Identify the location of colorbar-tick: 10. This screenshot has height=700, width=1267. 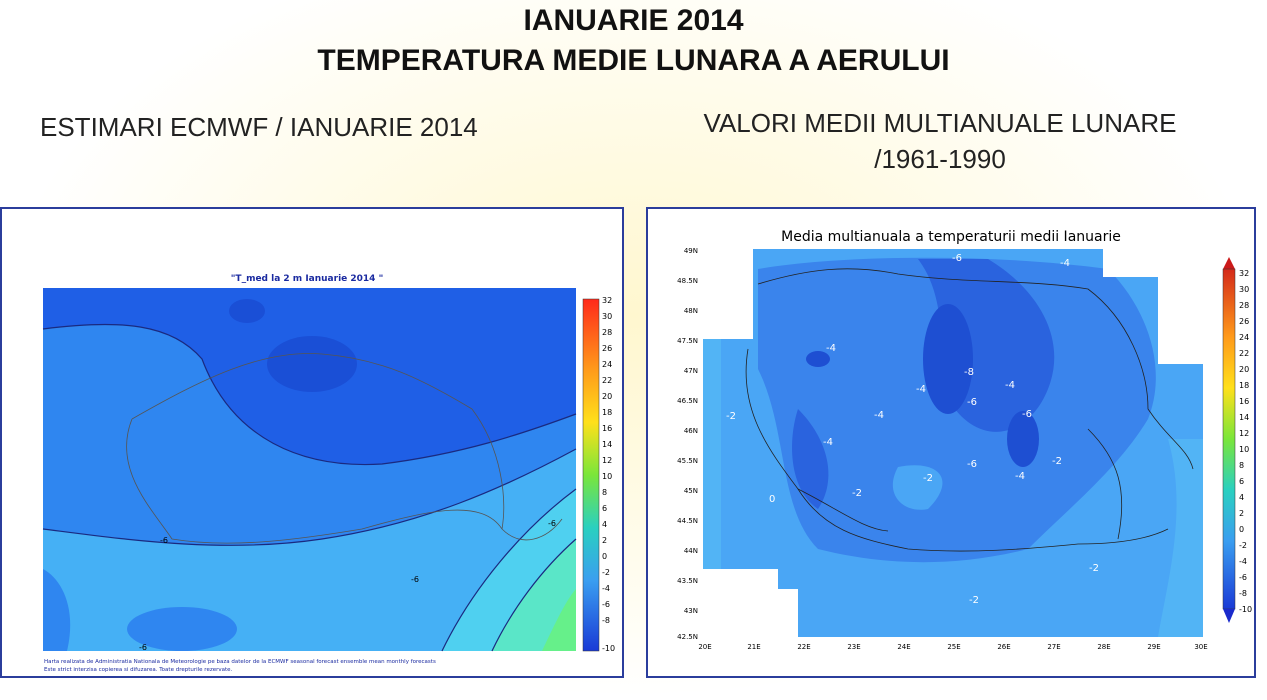
(1244, 449).